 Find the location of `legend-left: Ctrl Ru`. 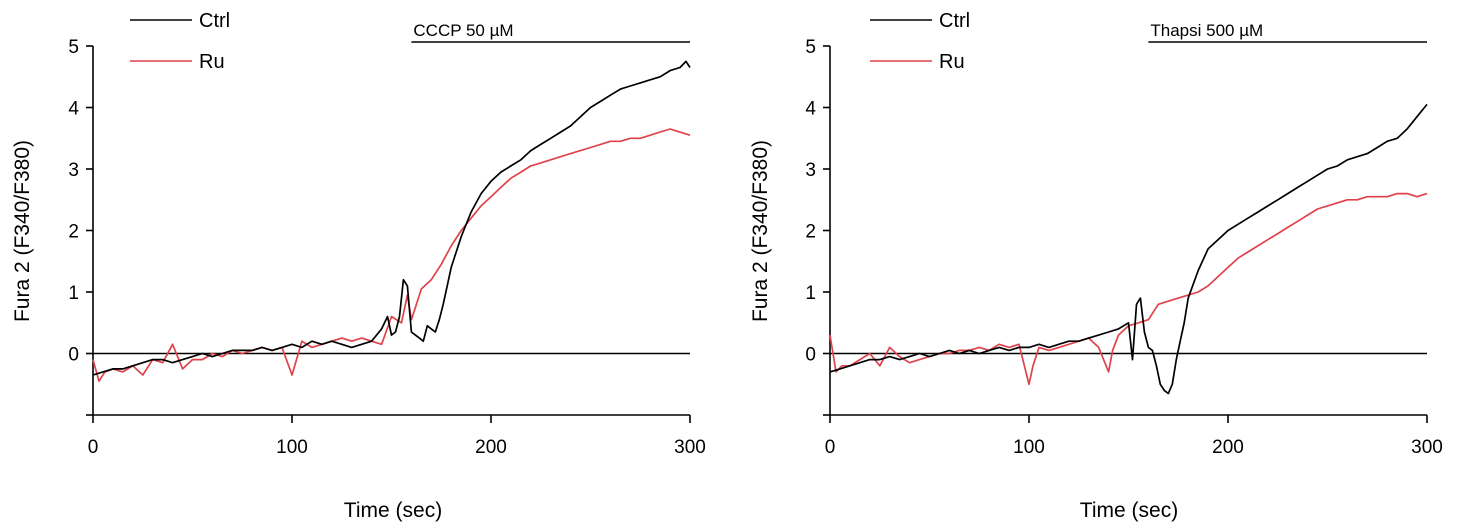

legend-left: Ctrl Ru is located at coordinates (180, 41).